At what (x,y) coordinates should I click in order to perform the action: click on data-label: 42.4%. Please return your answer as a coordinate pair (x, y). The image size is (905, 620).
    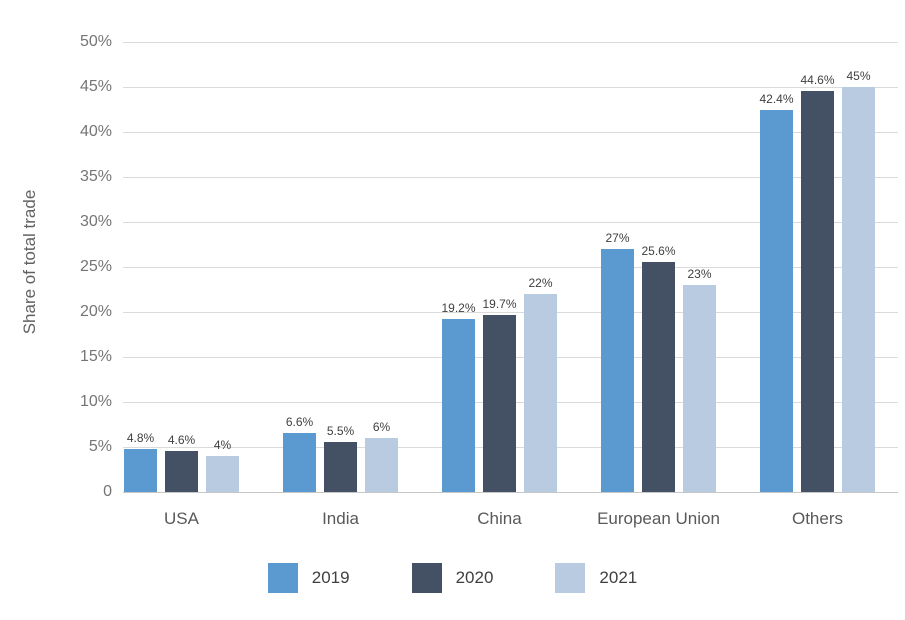
    Looking at the image, I should click on (776, 99).